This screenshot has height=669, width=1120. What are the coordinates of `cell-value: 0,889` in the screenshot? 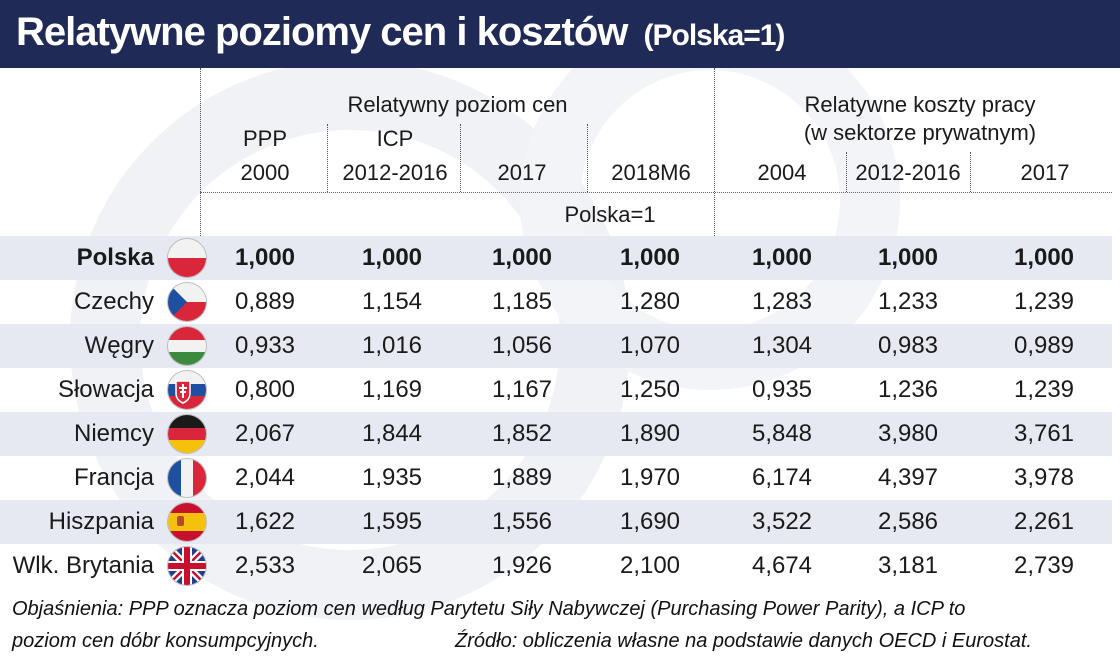 It's located at (265, 301).